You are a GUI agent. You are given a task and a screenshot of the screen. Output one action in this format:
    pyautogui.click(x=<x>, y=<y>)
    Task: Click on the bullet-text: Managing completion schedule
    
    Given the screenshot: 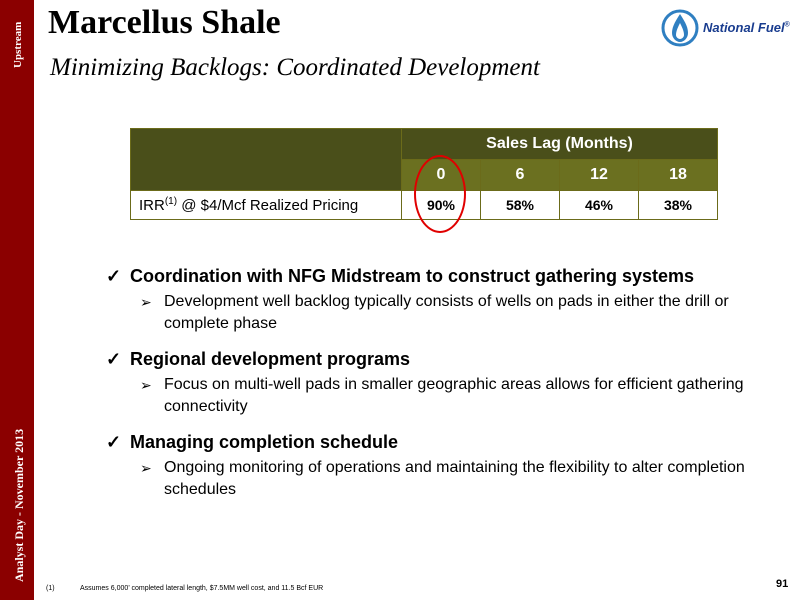 What is the action you would take?
    pyautogui.click(x=264, y=442)
    